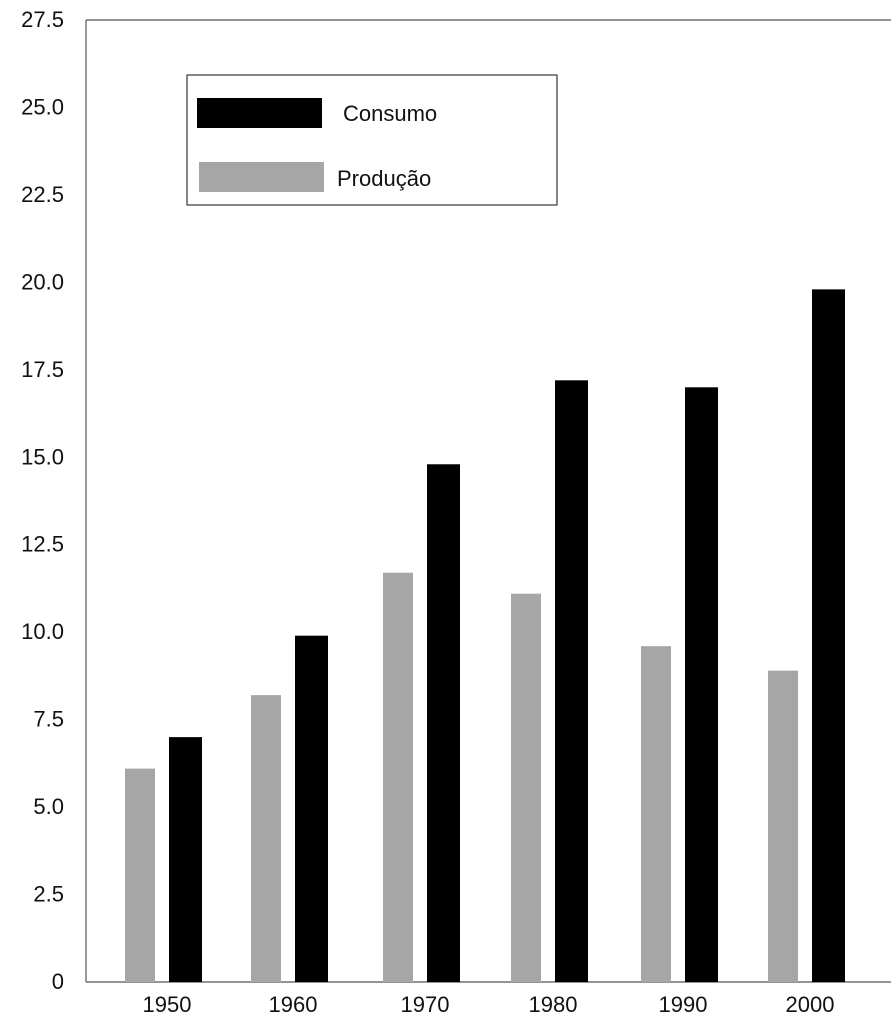 The image size is (891, 1026). I want to click on bar-consumo-1970, so click(443, 723).